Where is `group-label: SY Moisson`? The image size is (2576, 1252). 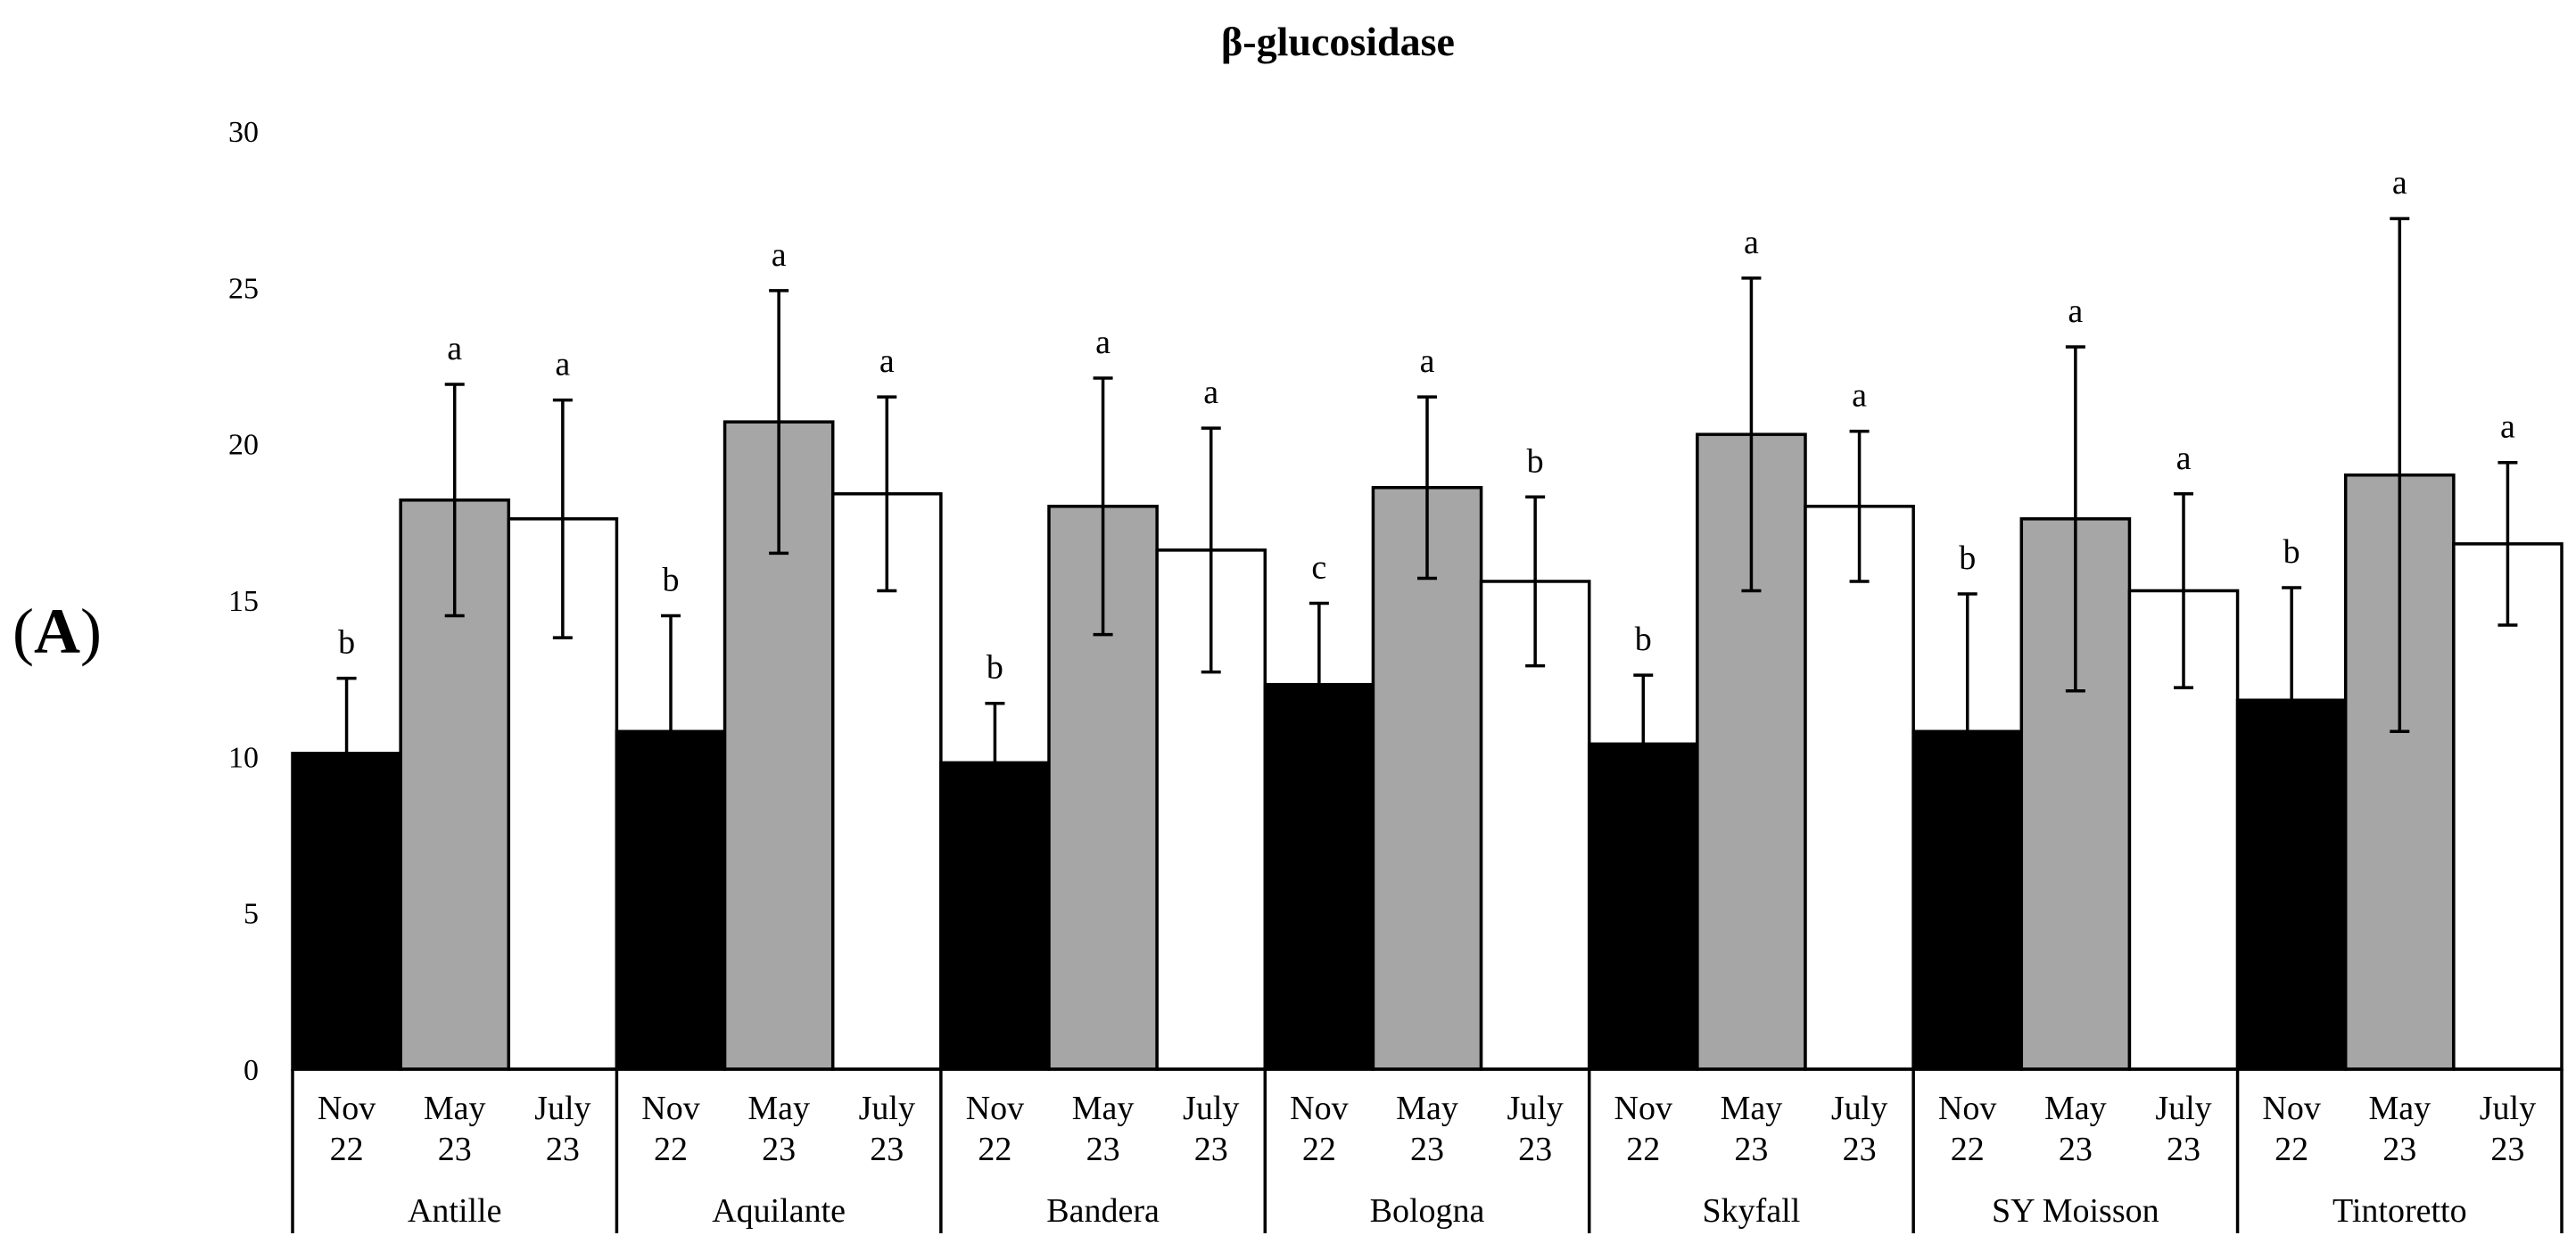
group-label: SY Moisson is located at coordinates (2076, 1211).